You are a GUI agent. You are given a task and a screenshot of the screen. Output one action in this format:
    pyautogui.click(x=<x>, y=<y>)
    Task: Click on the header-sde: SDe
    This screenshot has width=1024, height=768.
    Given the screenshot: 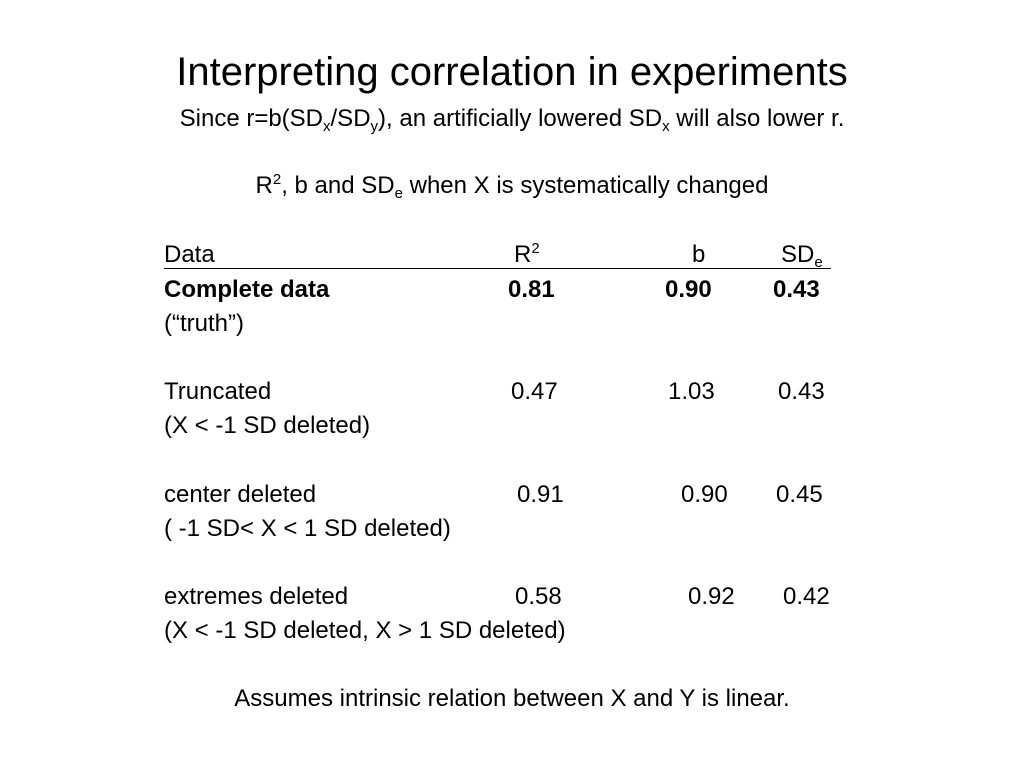 What is the action you would take?
    pyautogui.click(x=802, y=255)
    